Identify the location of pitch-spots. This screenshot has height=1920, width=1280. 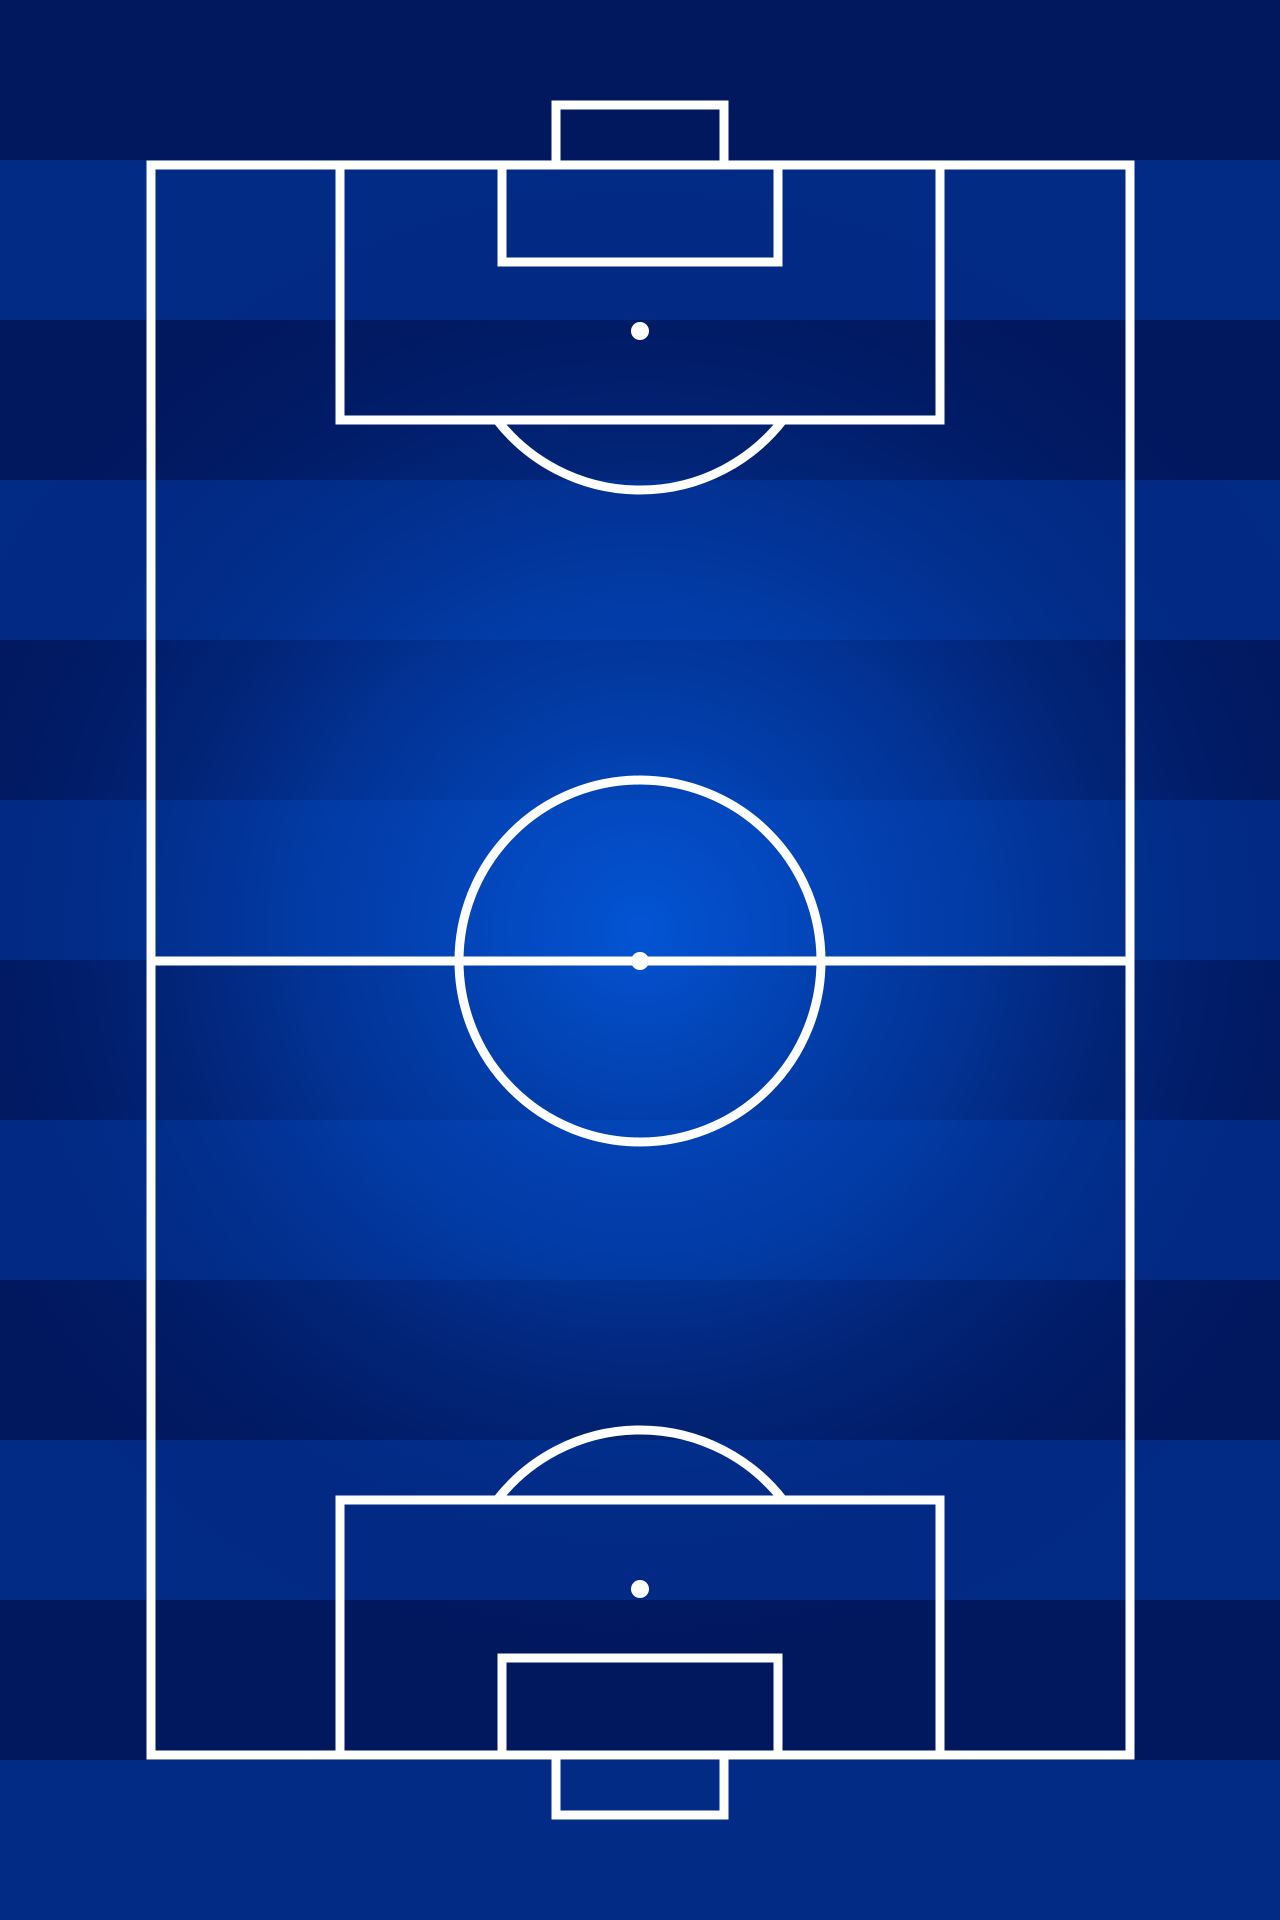
(640, 960).